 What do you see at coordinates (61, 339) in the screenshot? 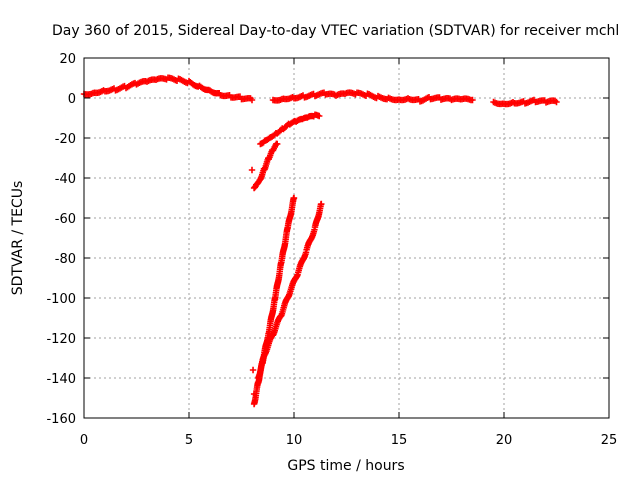
I see `y-tick-label: -120` at bounding box center [61, 339].